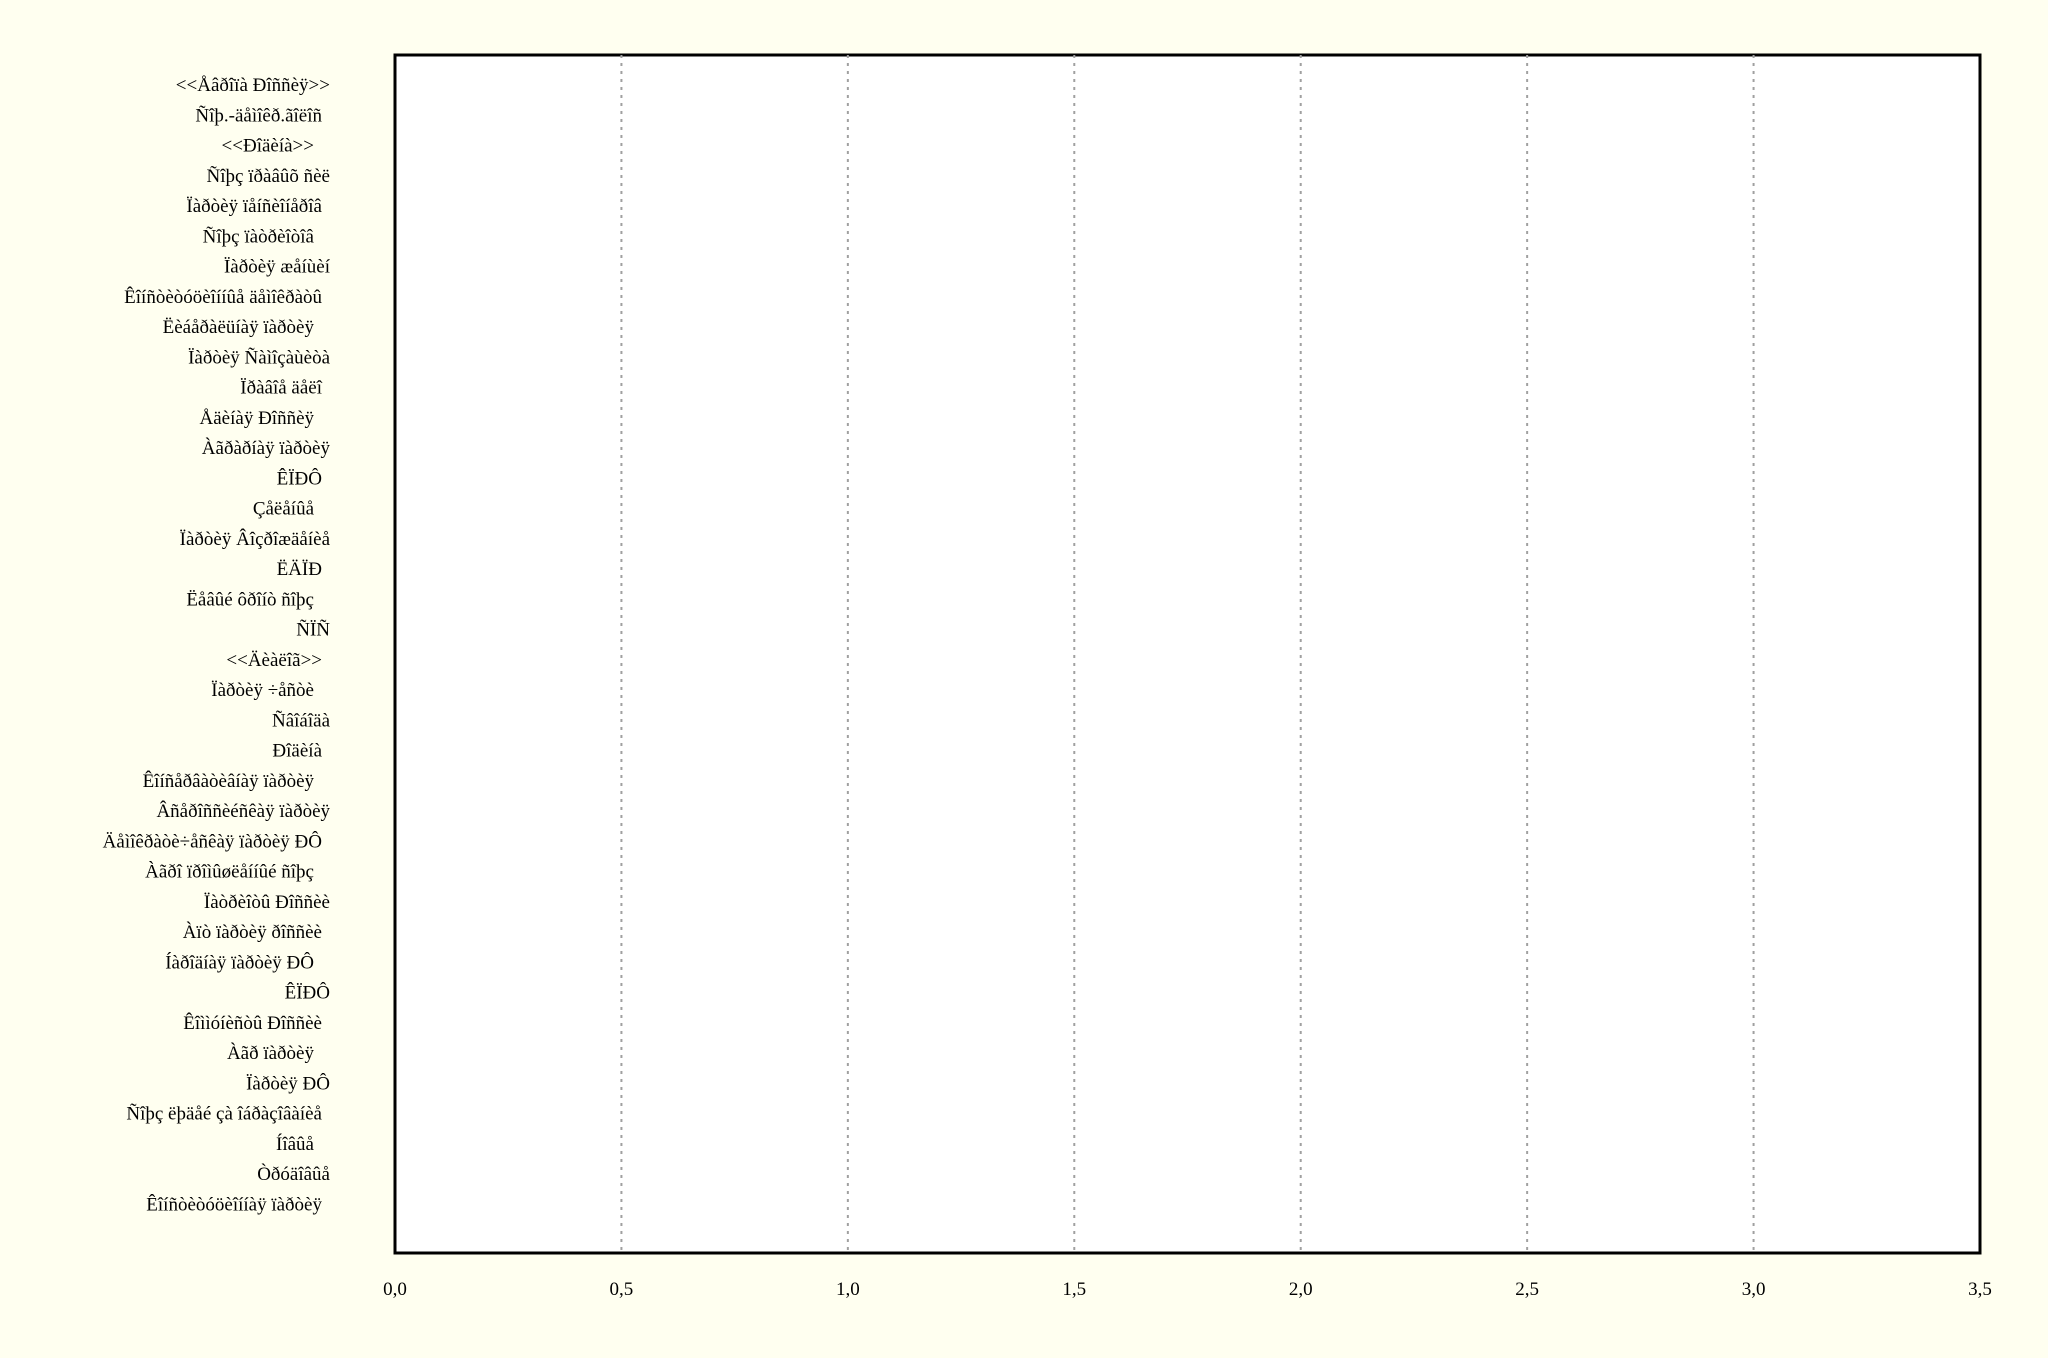 The image size is (2048, 1358). I want to click on leaf-label-19: <<Äèàëîã>>, so click(274, 660).